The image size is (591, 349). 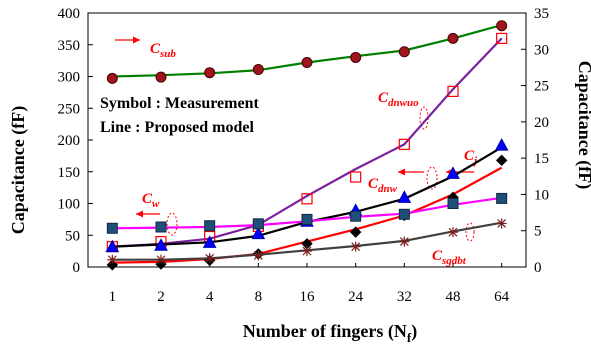 I want to click on y-right-tick-label: 10, so click(x=541, y=195).